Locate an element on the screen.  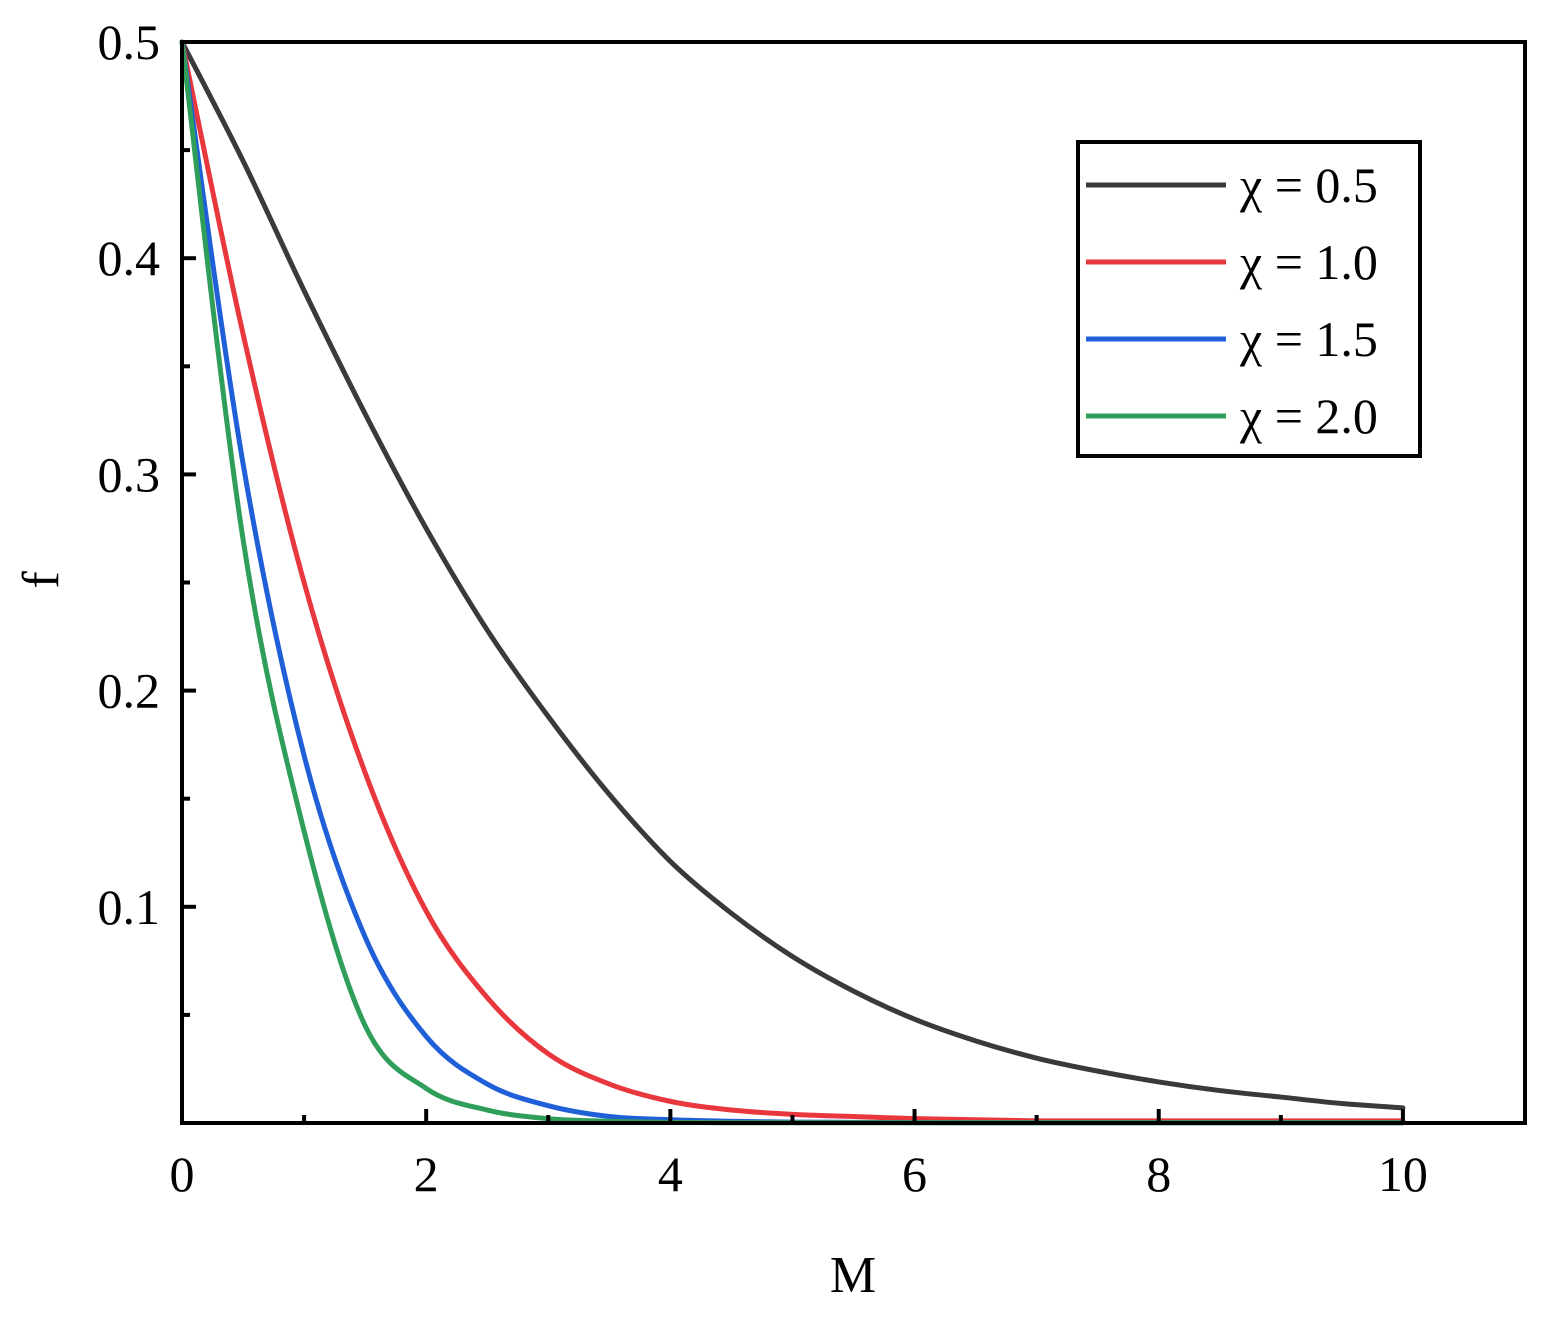
y-tick-label: 0.2 is located at coordinates (129, 691).